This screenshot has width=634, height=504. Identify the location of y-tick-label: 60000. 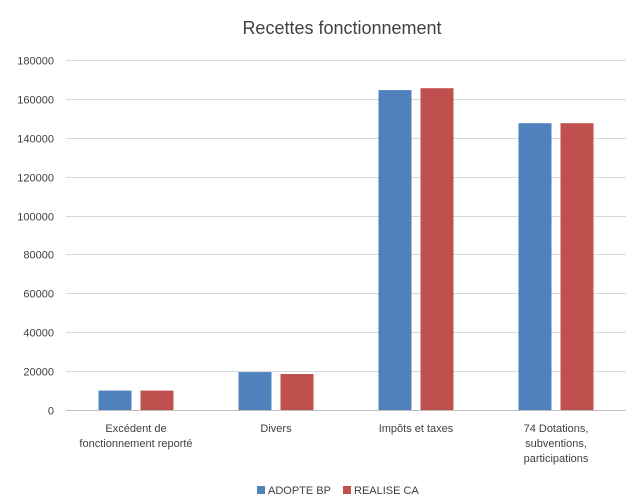
(38, 295).